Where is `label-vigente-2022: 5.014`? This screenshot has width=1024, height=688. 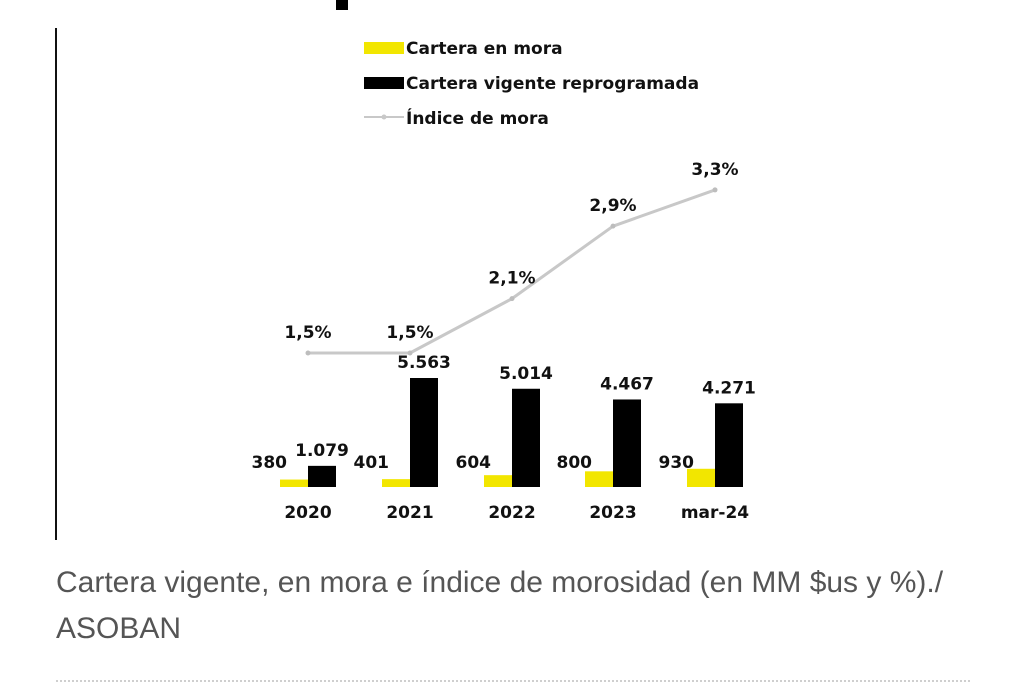
label-vigente-2022: 5.014 is located at coordinates (526, 374).